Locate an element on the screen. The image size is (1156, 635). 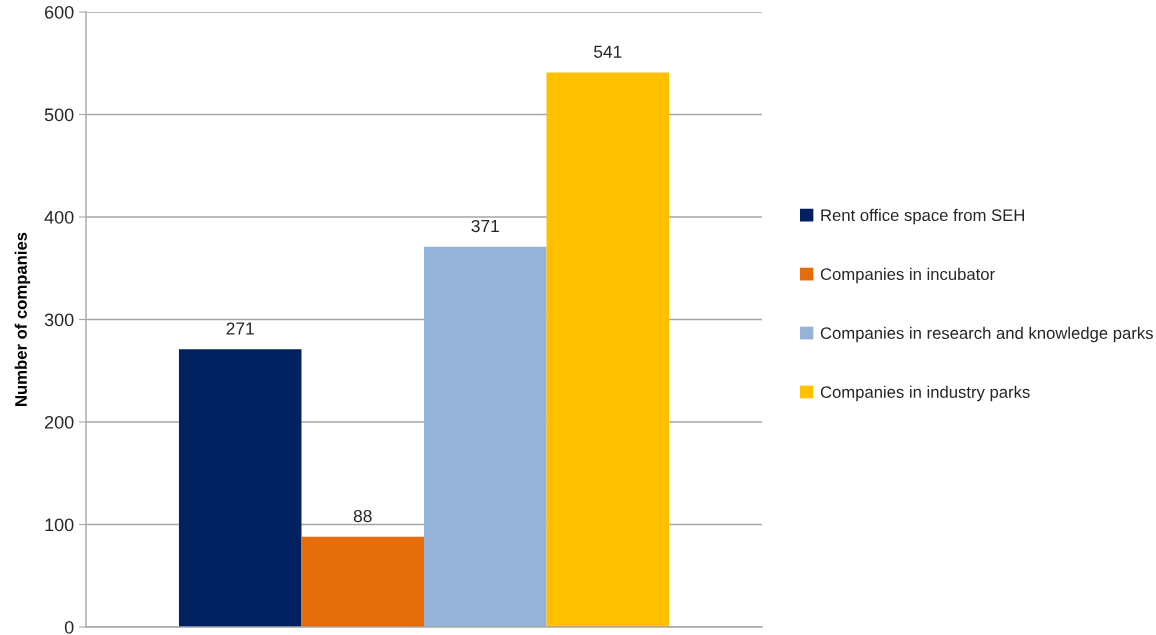
legend-label: Companies in incubator is located at coordinates (907, 275).